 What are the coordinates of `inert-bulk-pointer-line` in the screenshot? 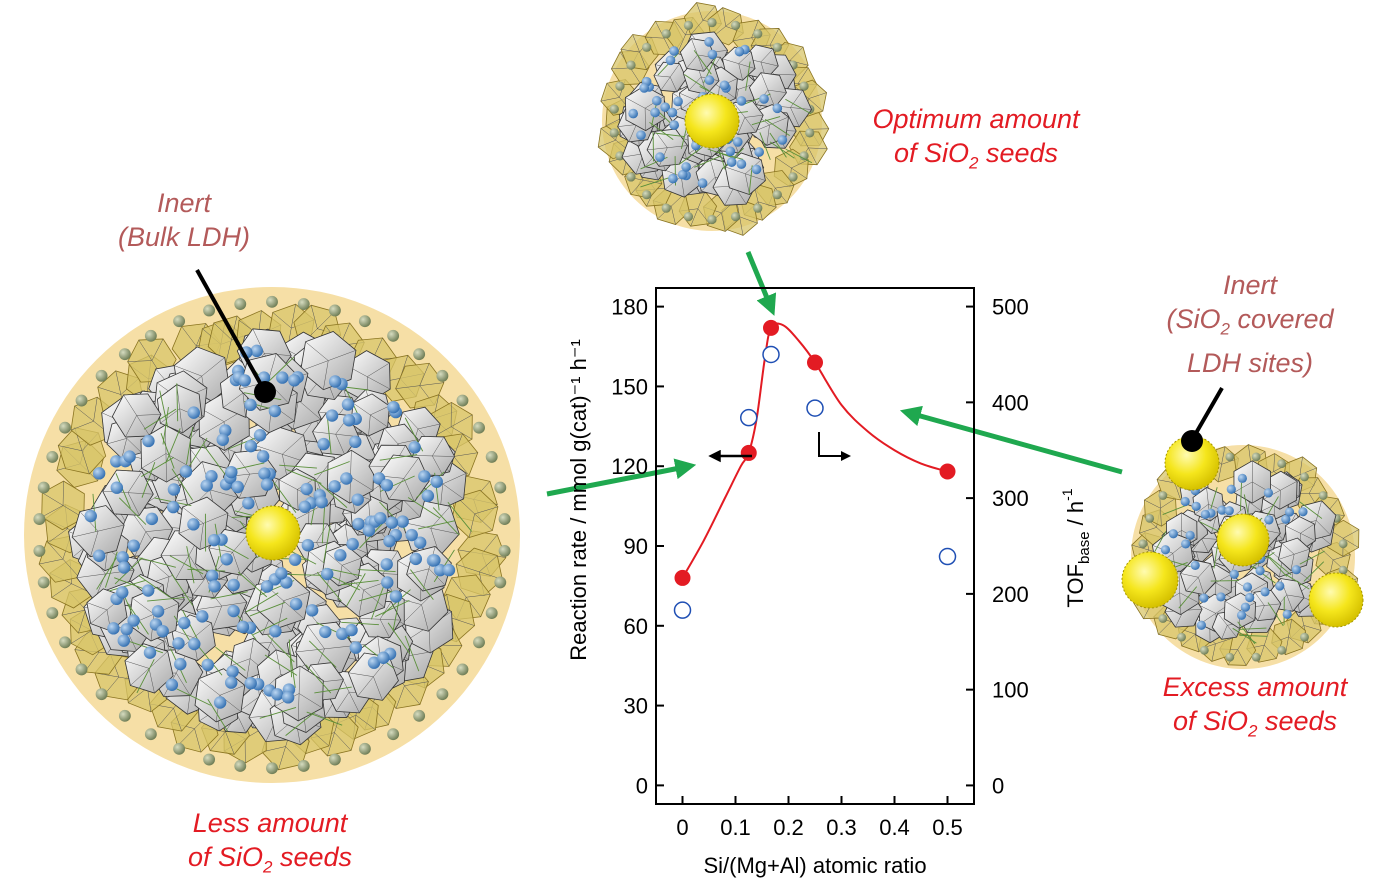 It's located at (230, 330).